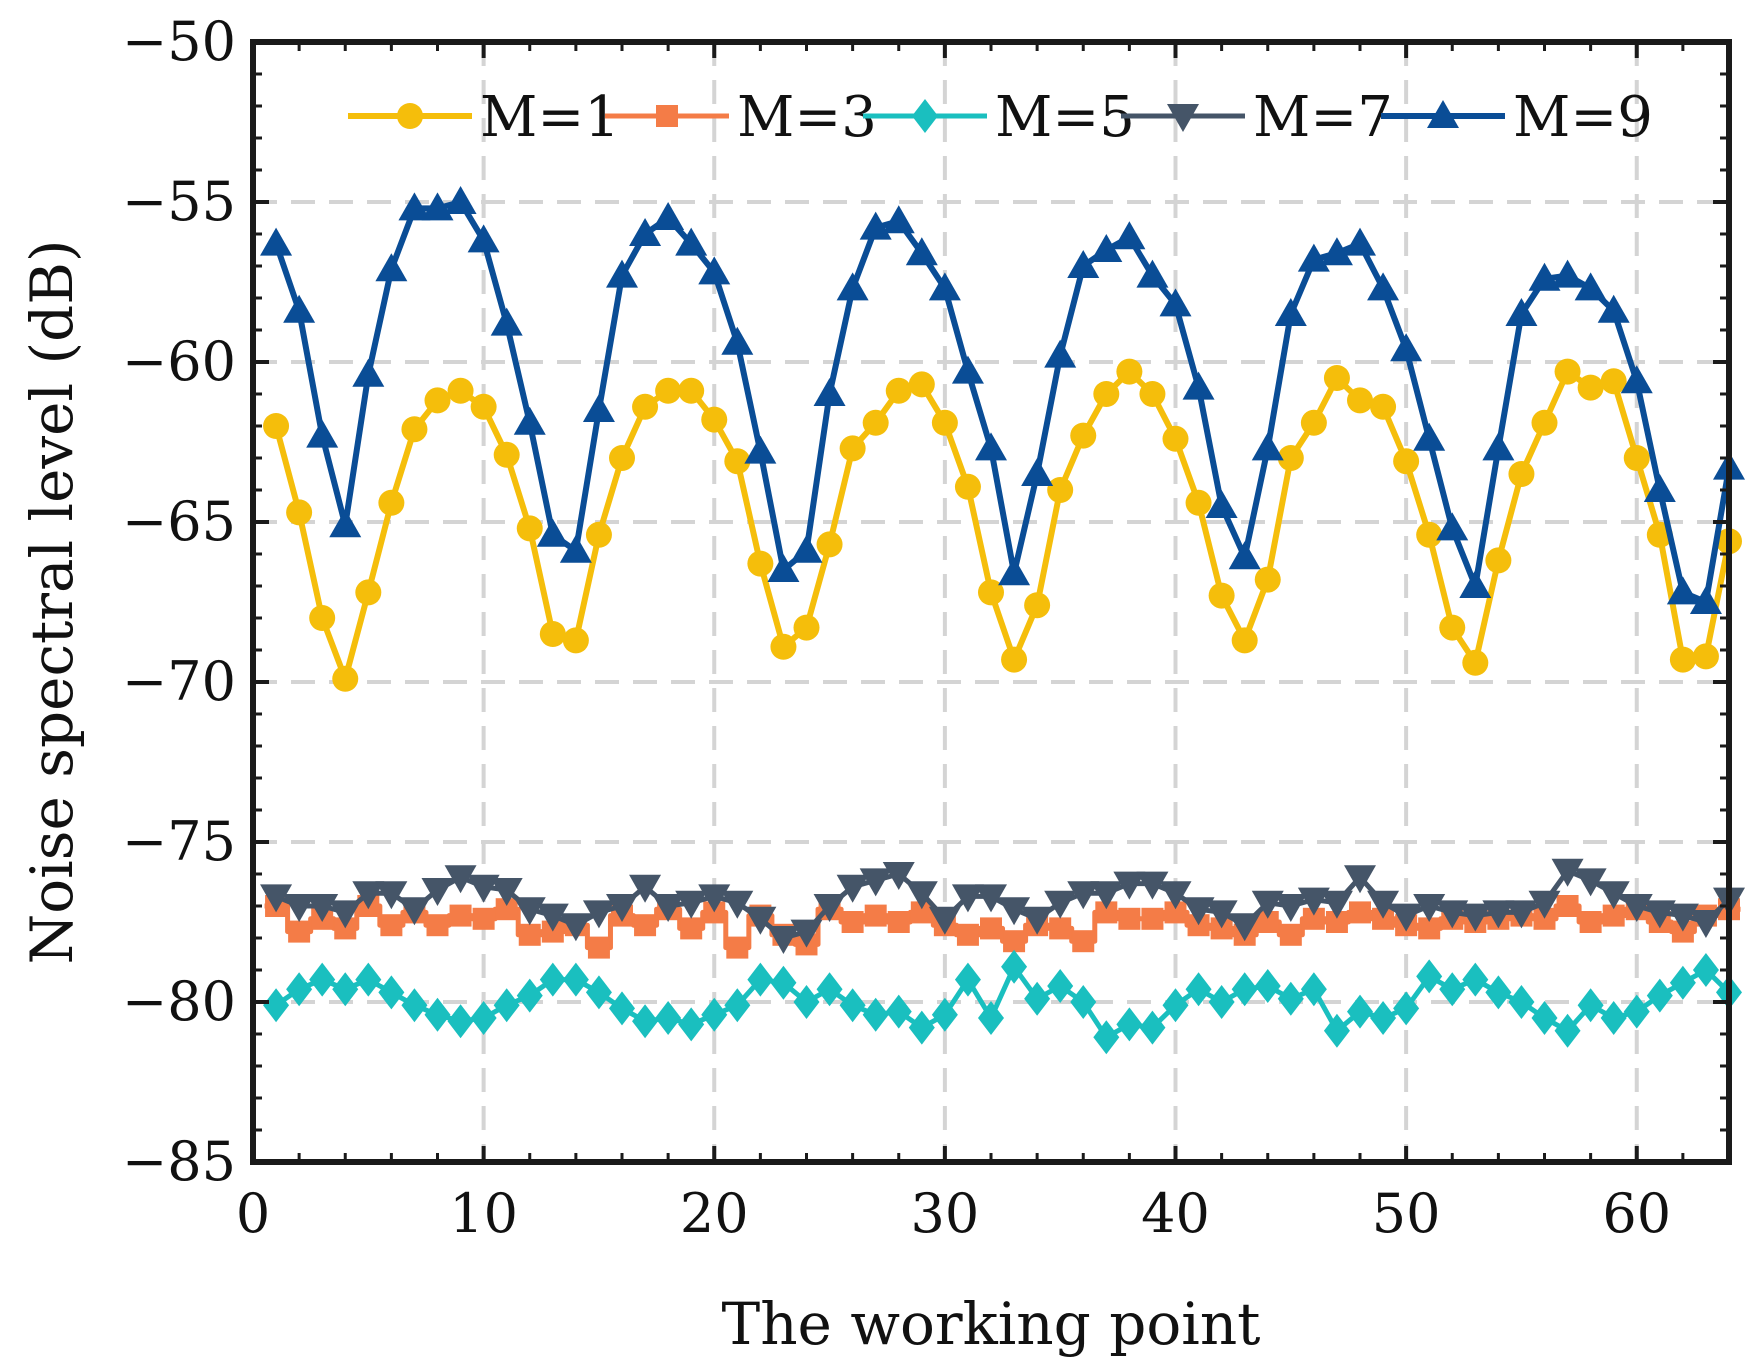  Describe the element at coordinates (52, 602) in the screenshot. I see `y-axis-label: Noise spectral level (dB)` at that location.